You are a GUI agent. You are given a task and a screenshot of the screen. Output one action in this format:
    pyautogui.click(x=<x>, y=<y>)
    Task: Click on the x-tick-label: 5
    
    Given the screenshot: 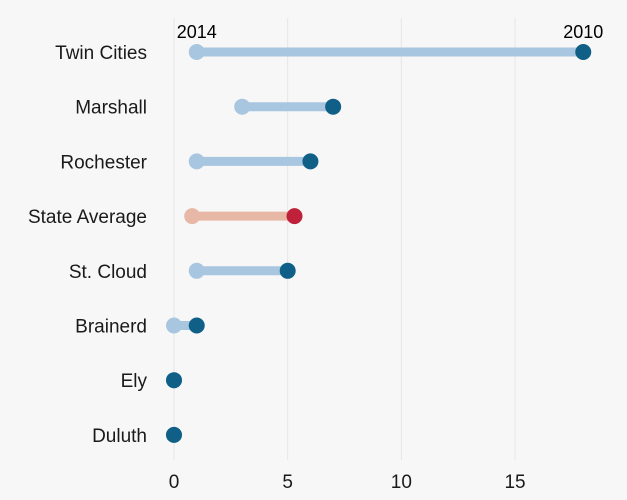 What is the action you would take?
    pyautogui.click(x=287, y=482)
    